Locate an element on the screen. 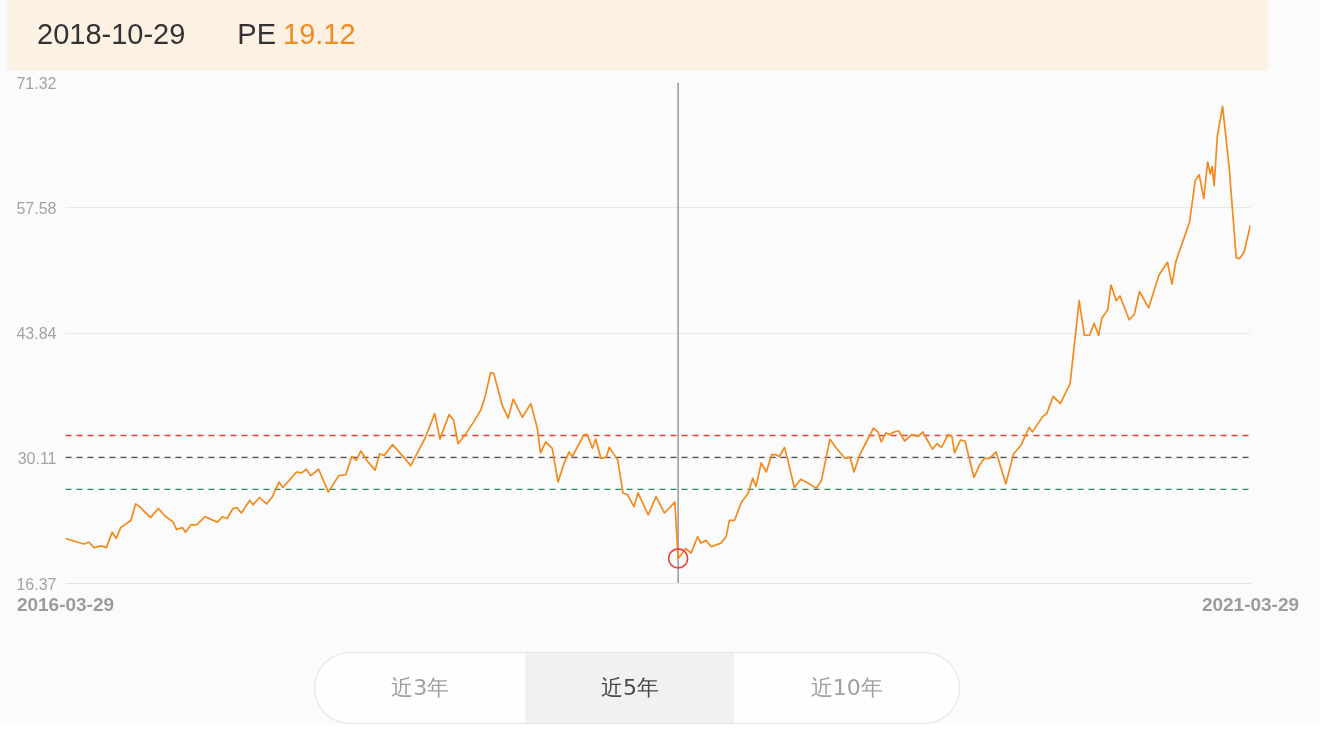  y-tick-label: 16.37 is located at coordinates (36, 584).